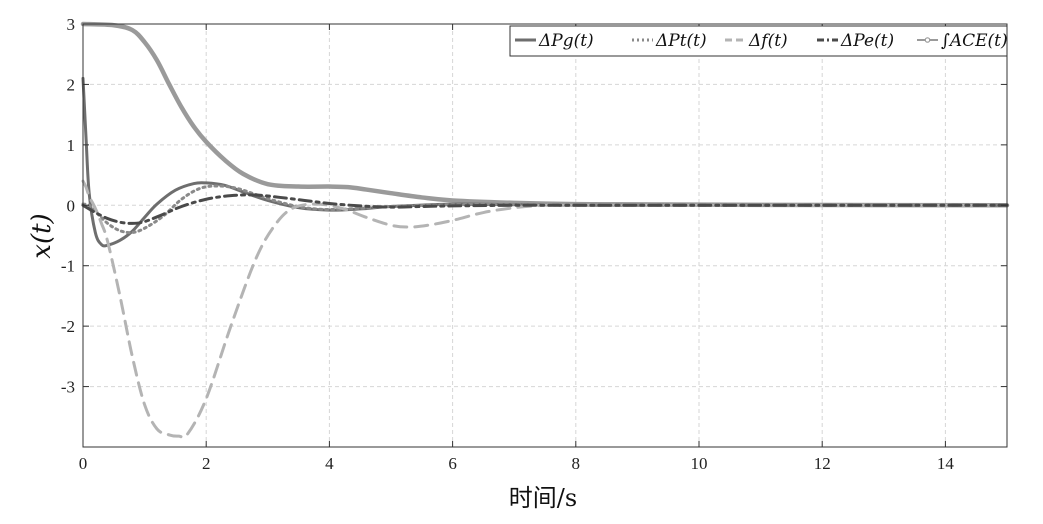 The image size is (1043, 524). What do you see at coordinates (68, 266) in the screenshot?
I see `y-tick-label: -1` at bounding box center [68, 266].